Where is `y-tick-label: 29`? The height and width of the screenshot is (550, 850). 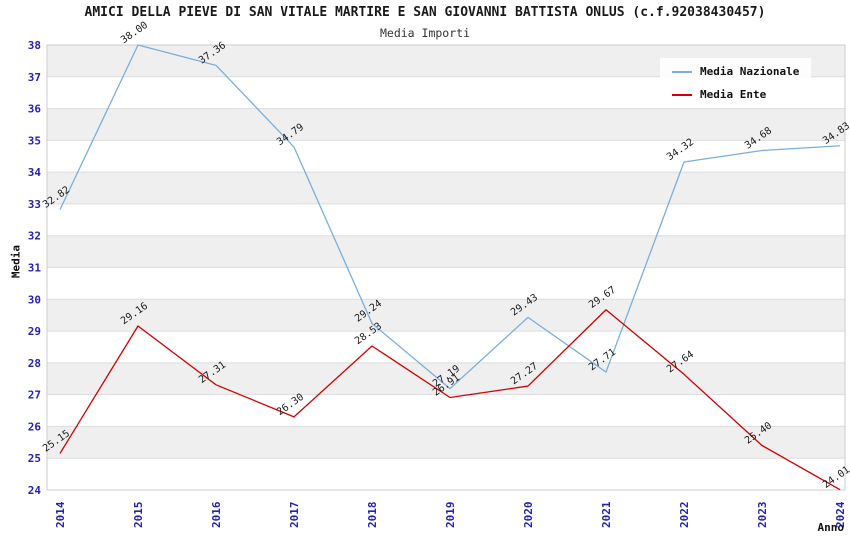
y-tick-label: 29 is located at coordinates (34, 331).